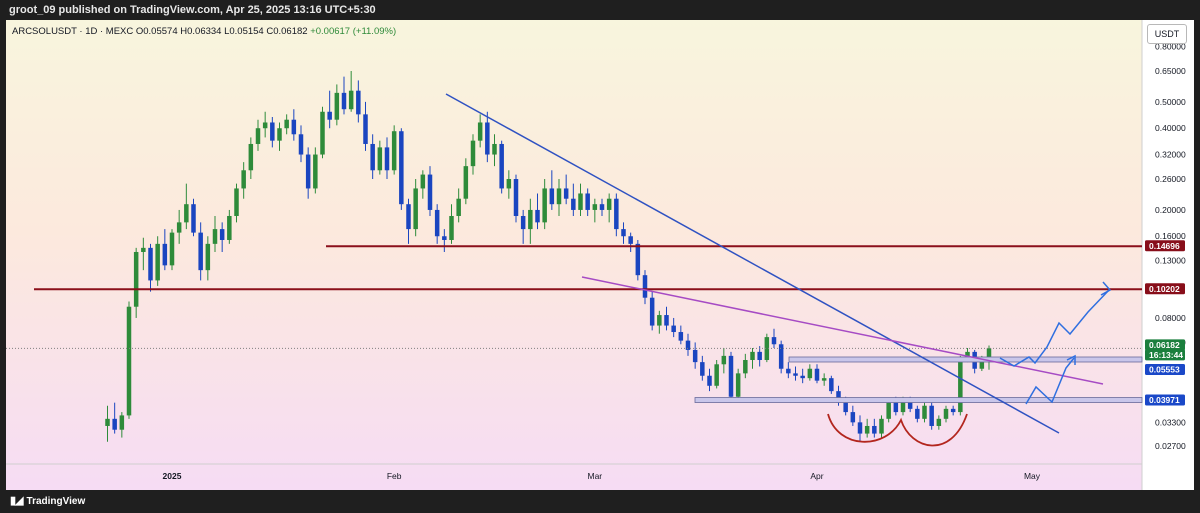 This screenshot has width=1200, height=513. What do you see at coordinates (602, 476) in the screenshot?
I see `time-axis-labels: 2025 Feb Mar Apr May` at bounding box center [602, 476].